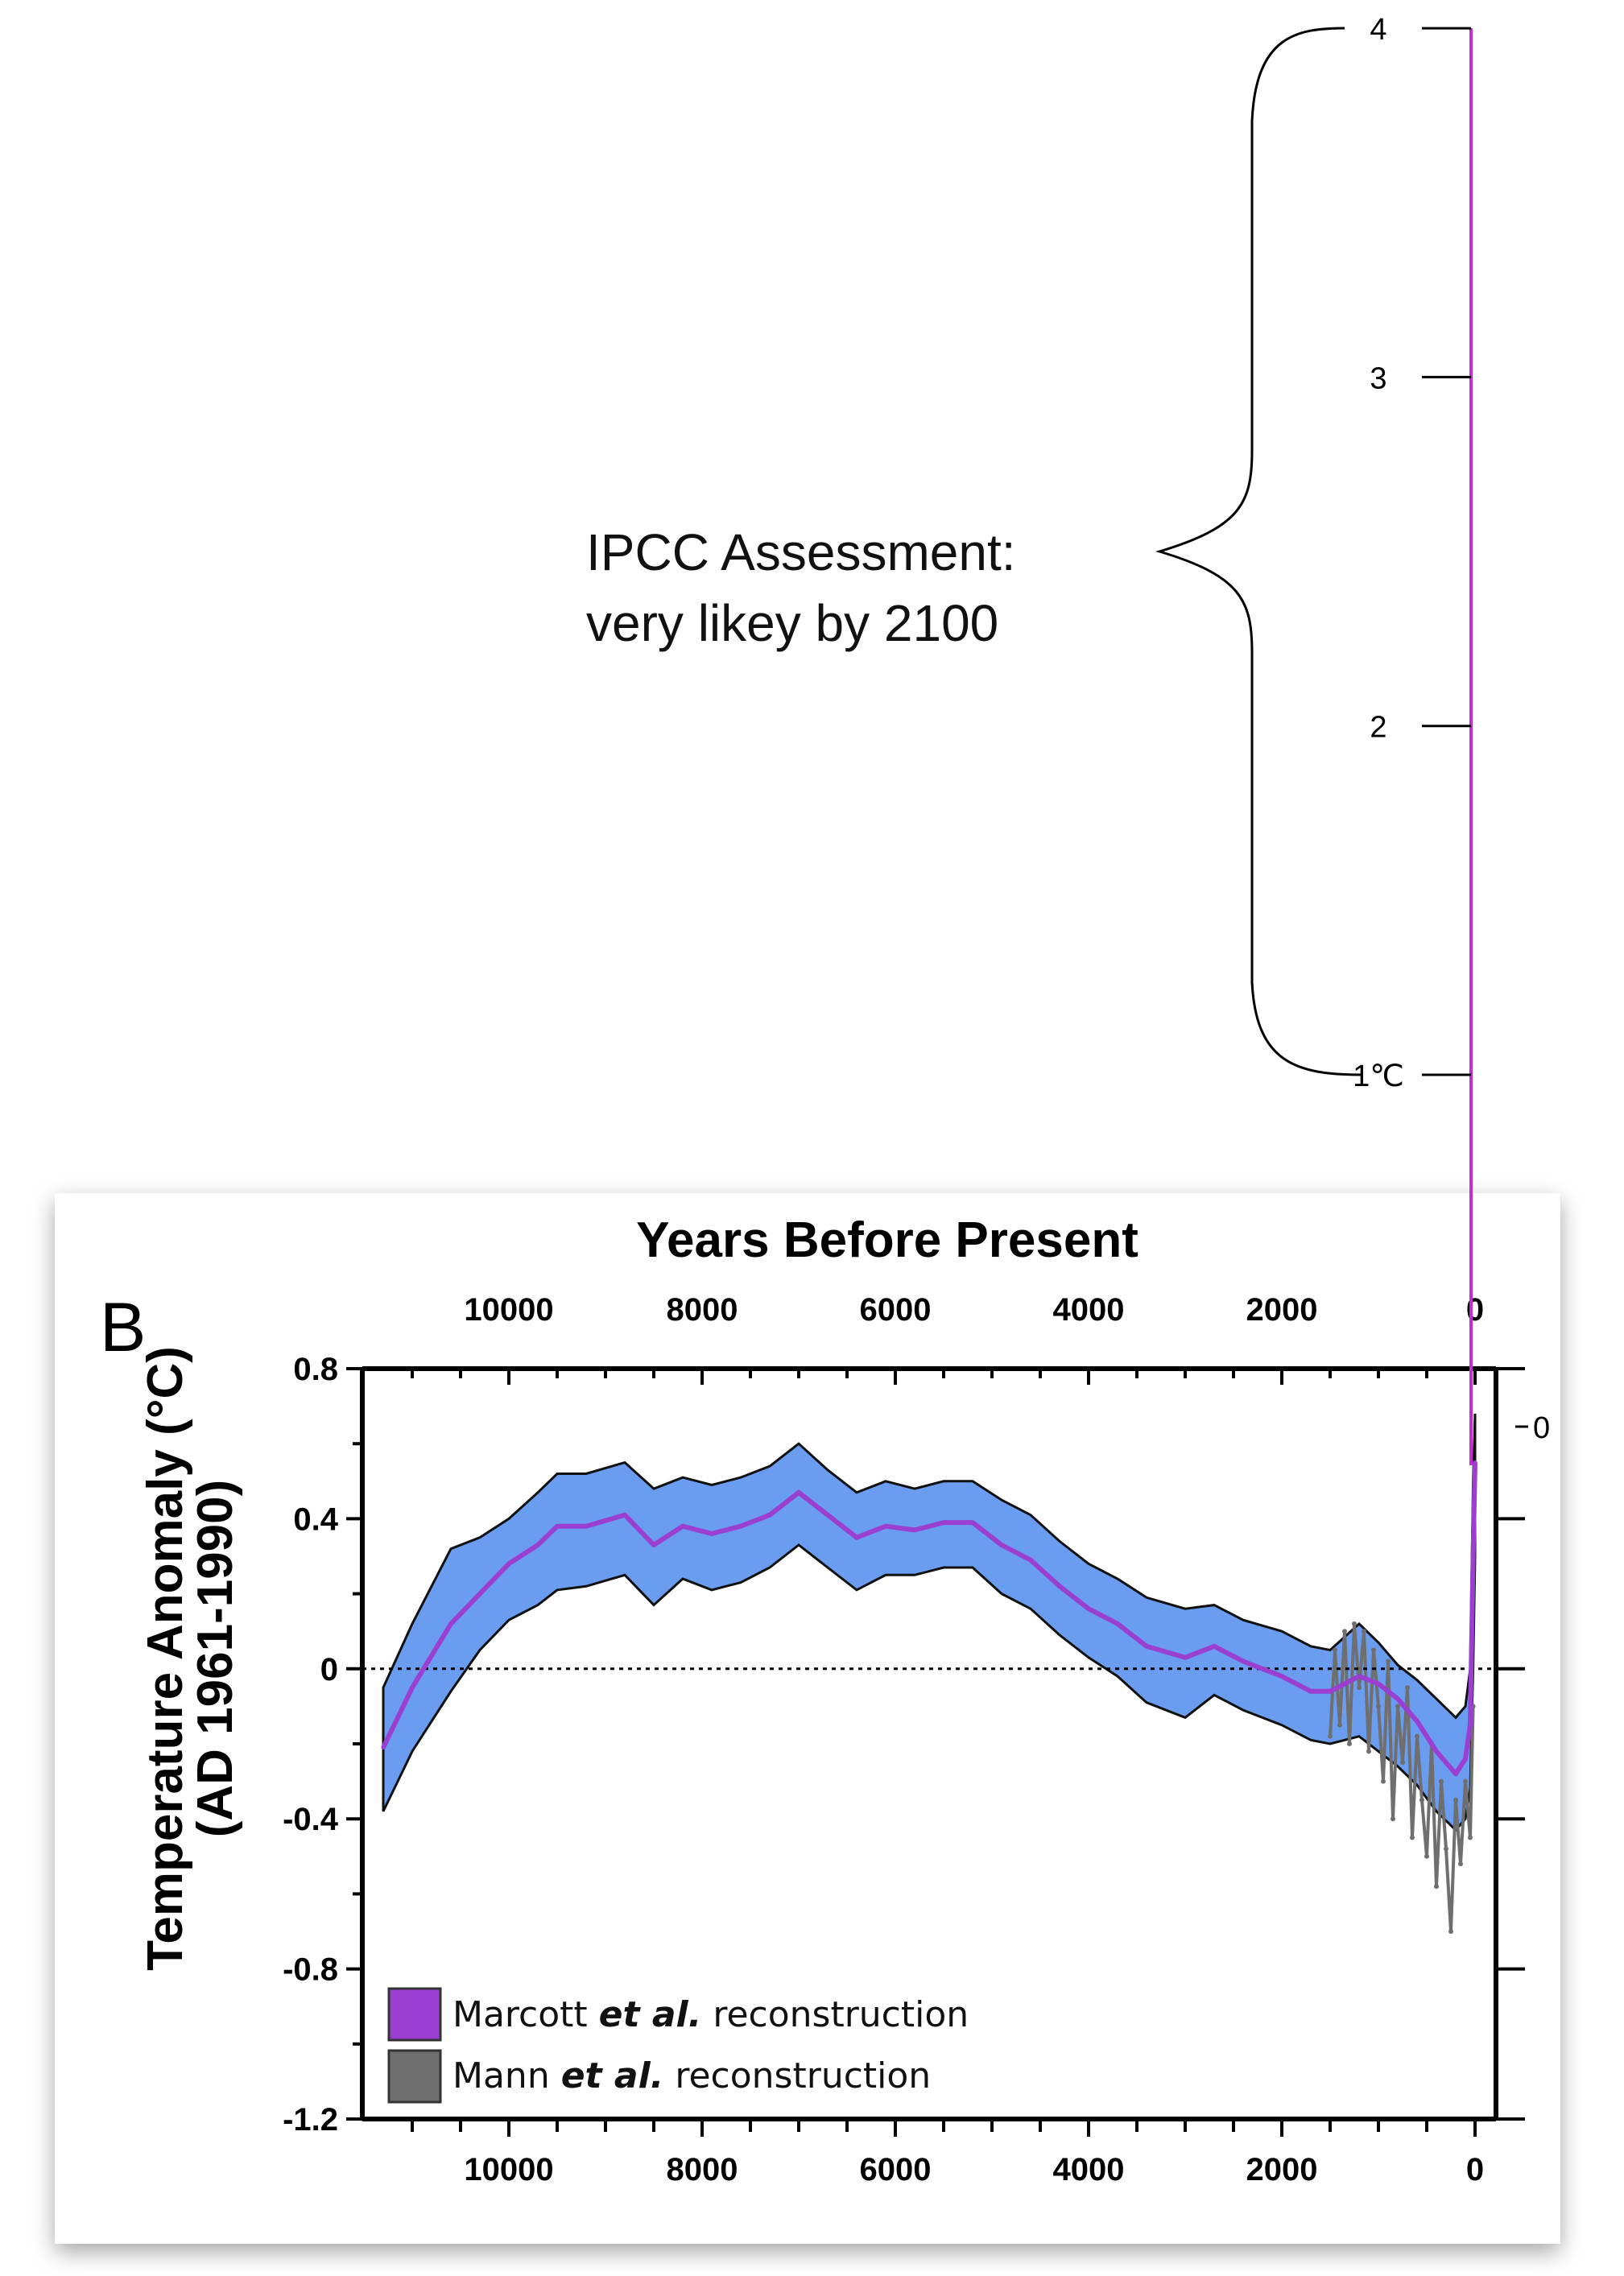 The width and height of the screenshot is (1624, 2276). What do you see at coordinates (414, 2014) in the screenshot?
I see `legend-swatch-marcott` at bounding box center [414, 2014].